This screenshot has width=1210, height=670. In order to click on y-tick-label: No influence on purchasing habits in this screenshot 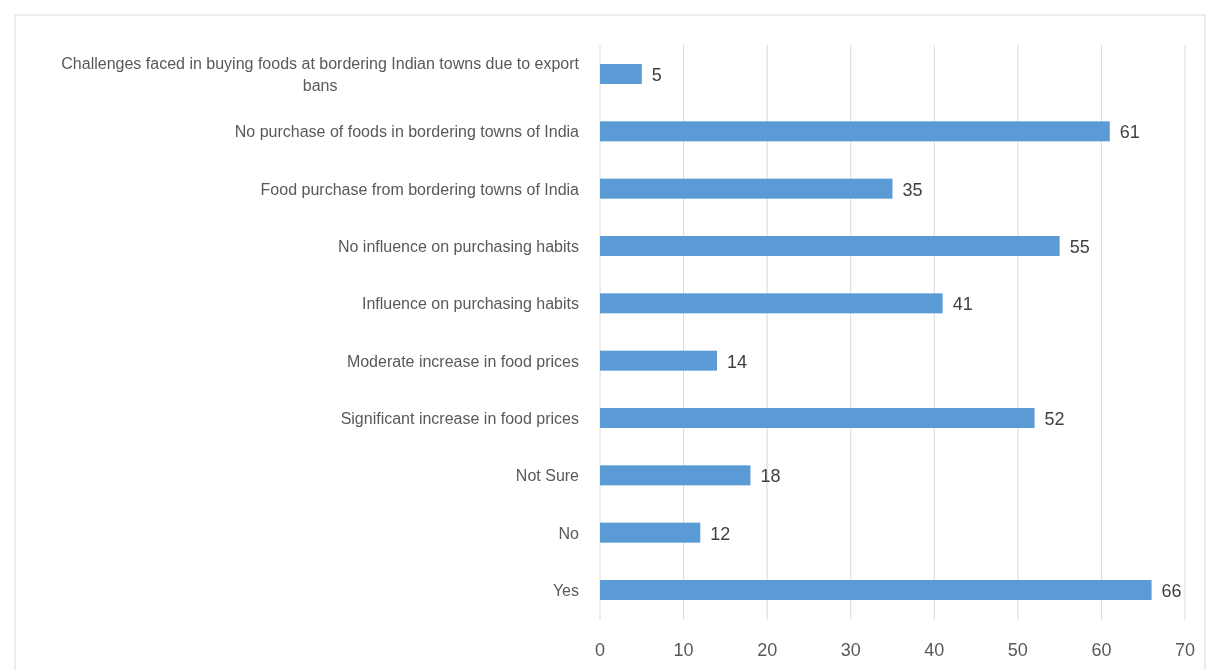, I will do `click(458, 246)`.